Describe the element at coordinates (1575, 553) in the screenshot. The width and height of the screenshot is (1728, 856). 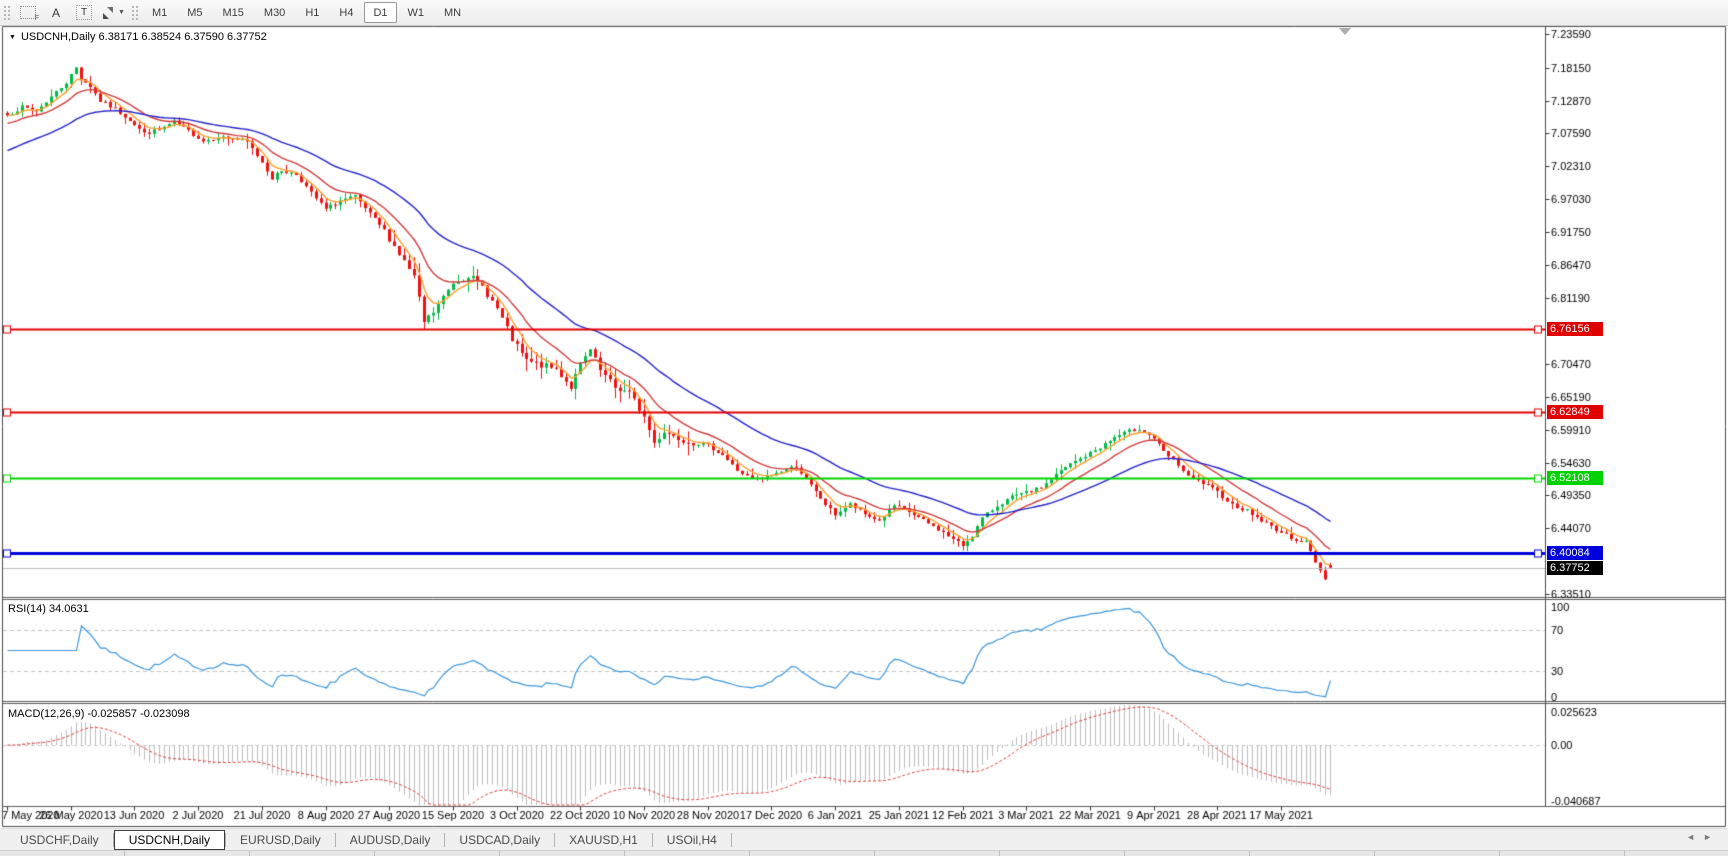
I see `hline-price-label: 6.40084` at that location.